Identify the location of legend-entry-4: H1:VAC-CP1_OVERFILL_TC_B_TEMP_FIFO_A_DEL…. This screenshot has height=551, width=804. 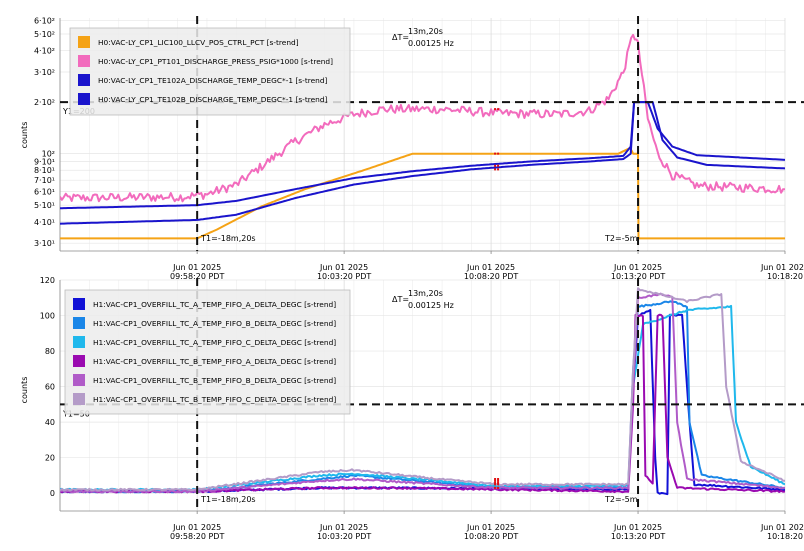
(214, 361).